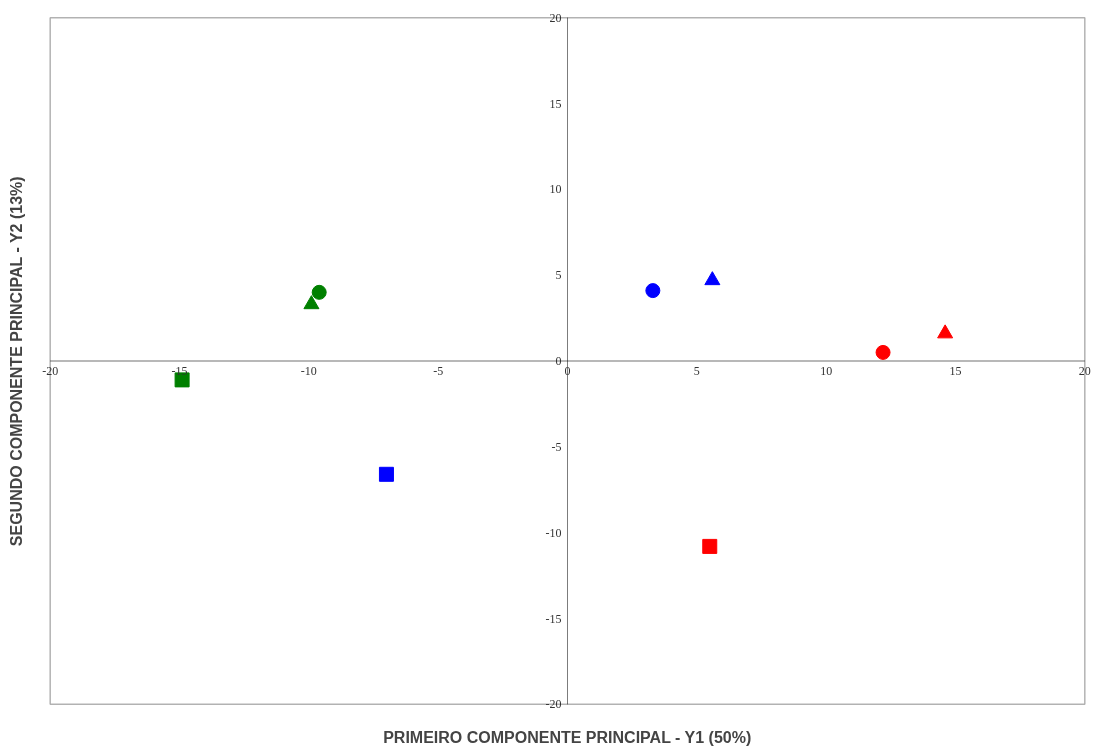  Describe the element at coordinates (558, 275) in the screenshot. I see `y-tick-label: 5` at that location.